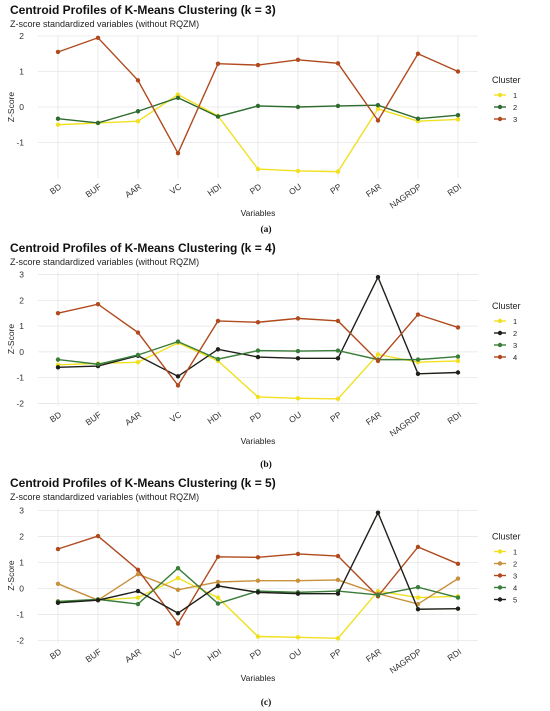 Image resolution: width=550 pixels, height=711 pixels. What do you see at coordinates (21, 72) in the screenshot?
I see `y-tick-label: 1` at bounding box center [21, 72].